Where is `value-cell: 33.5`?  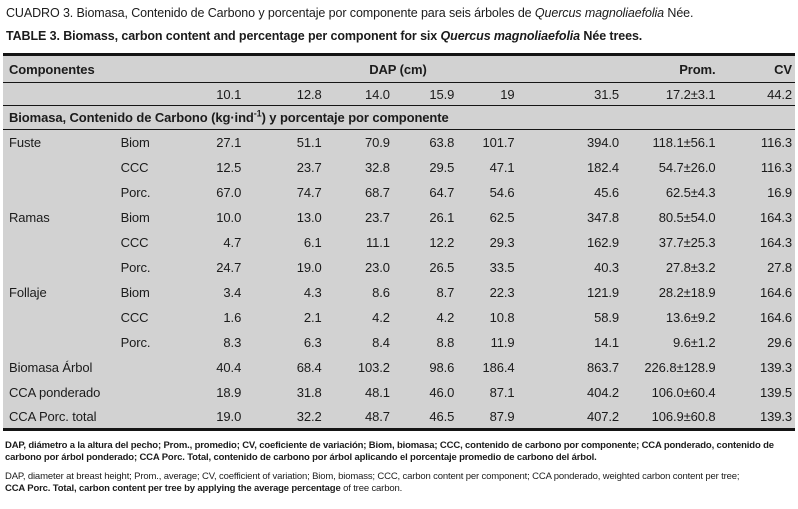
value-cell: 33.5 is located at coordinates (502, 267).